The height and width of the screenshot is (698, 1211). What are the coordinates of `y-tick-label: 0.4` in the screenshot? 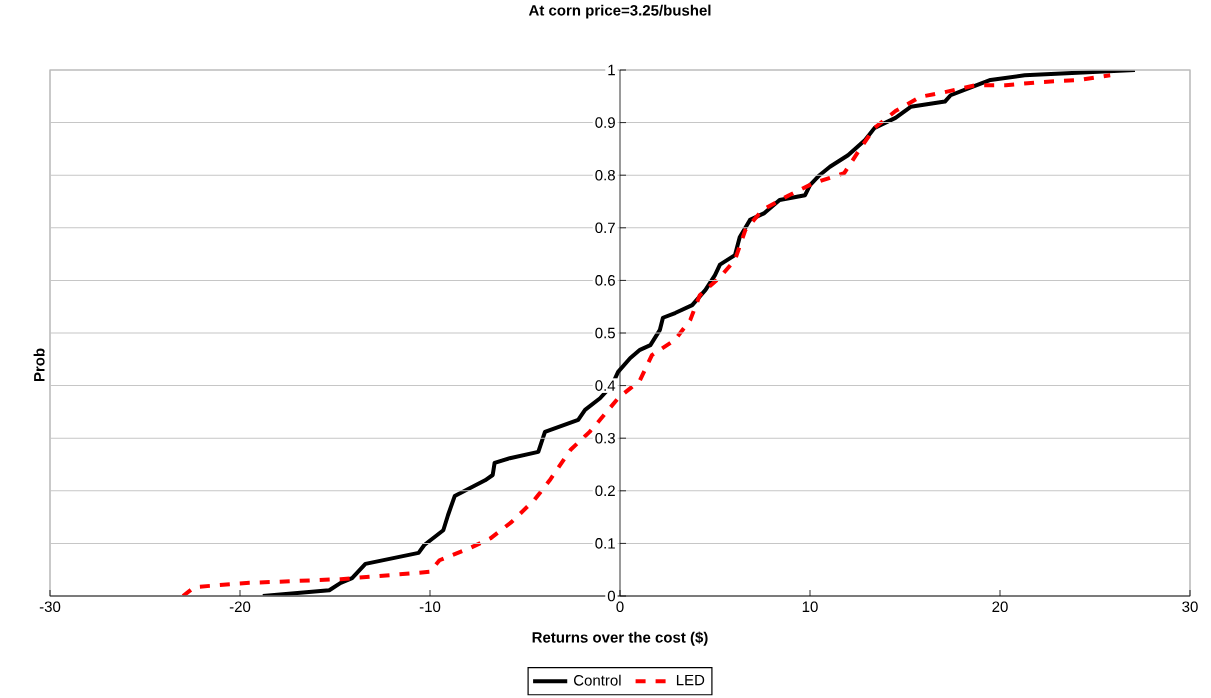 It's located at (605, 385).